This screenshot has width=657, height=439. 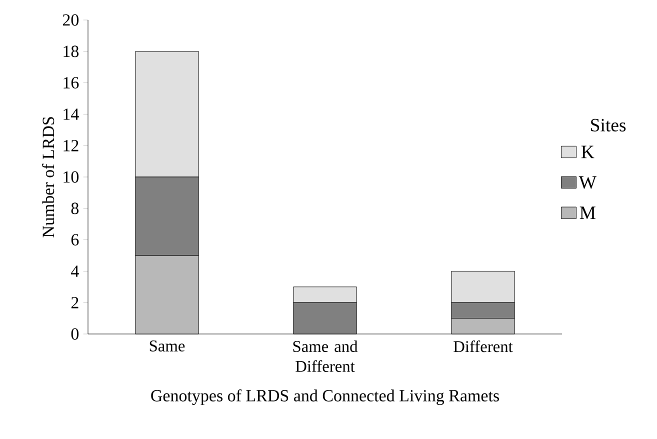 I want to click on y-tick-label: 14, so click(x=71, y=114).